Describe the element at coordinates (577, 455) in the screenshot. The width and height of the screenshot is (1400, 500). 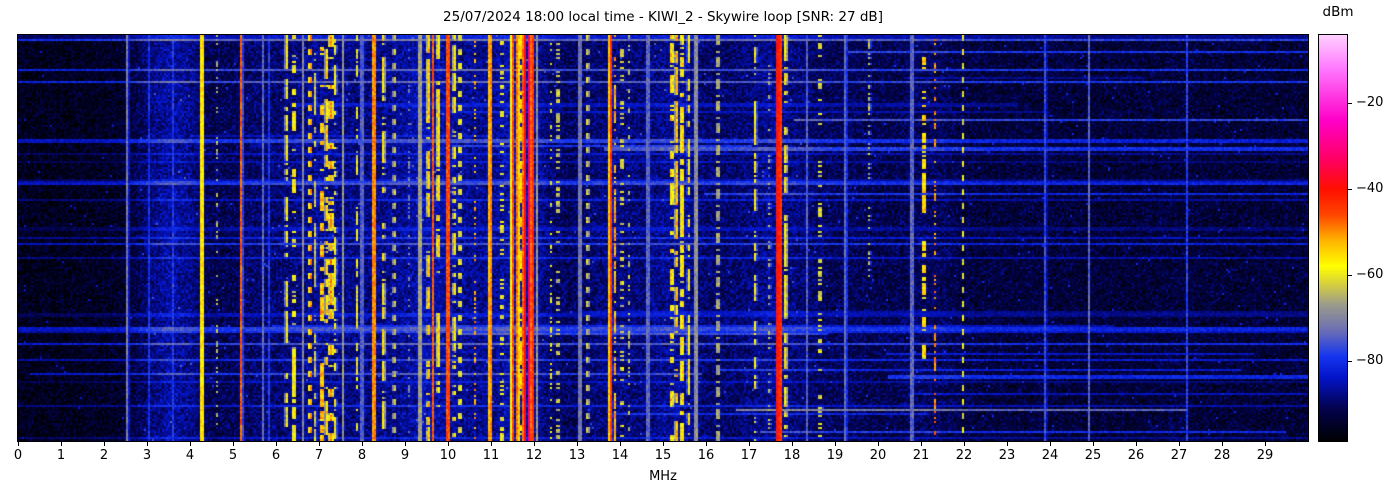
I see `x-tick-label: 13` at that location.